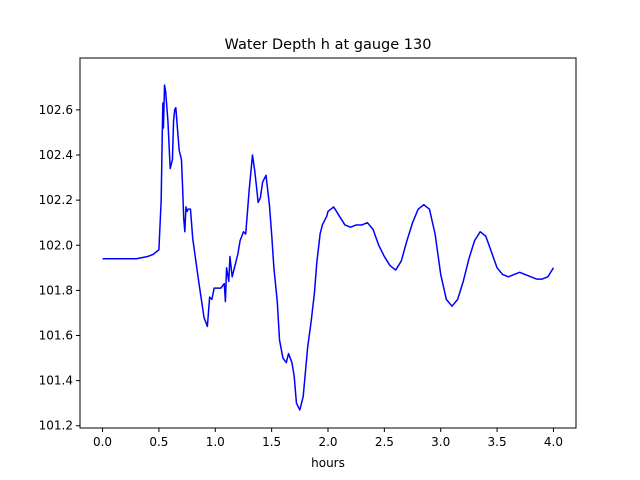 This screenshot has height=480, width=640. Describe the element at coordinates (384, 442) in the screenshot. I see `x-tick-label: 2.5` at that location.